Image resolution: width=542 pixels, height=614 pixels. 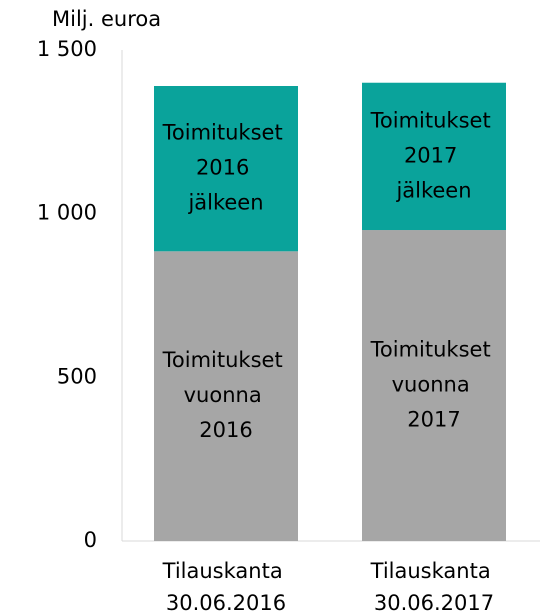 I want to click on y-axis-title: Milj. euroa, so click(x=106, y=19).